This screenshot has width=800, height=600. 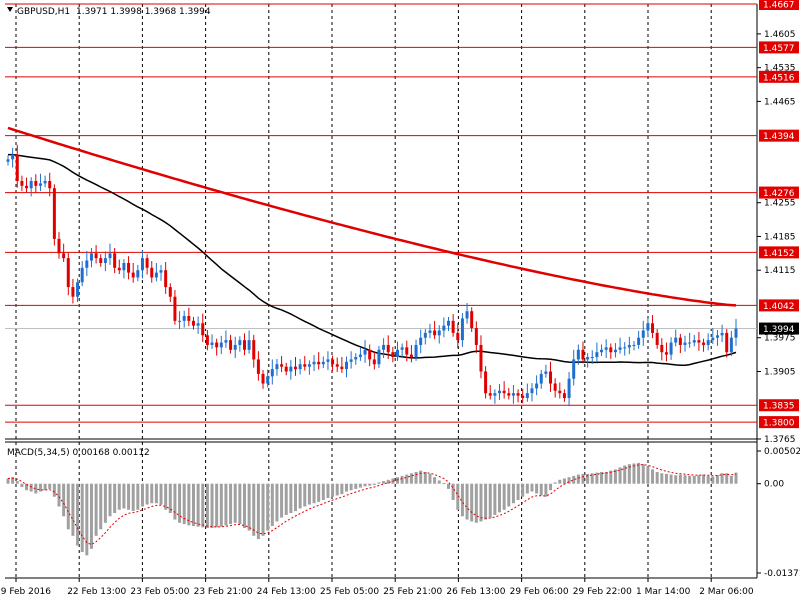 What do you see at coordinates (109, 12) in the screenshot?
I see `chart-header: GBPUSD,H1 1.3971 1.3998 1.3968 1.3994` at bounding box center [109, 12].